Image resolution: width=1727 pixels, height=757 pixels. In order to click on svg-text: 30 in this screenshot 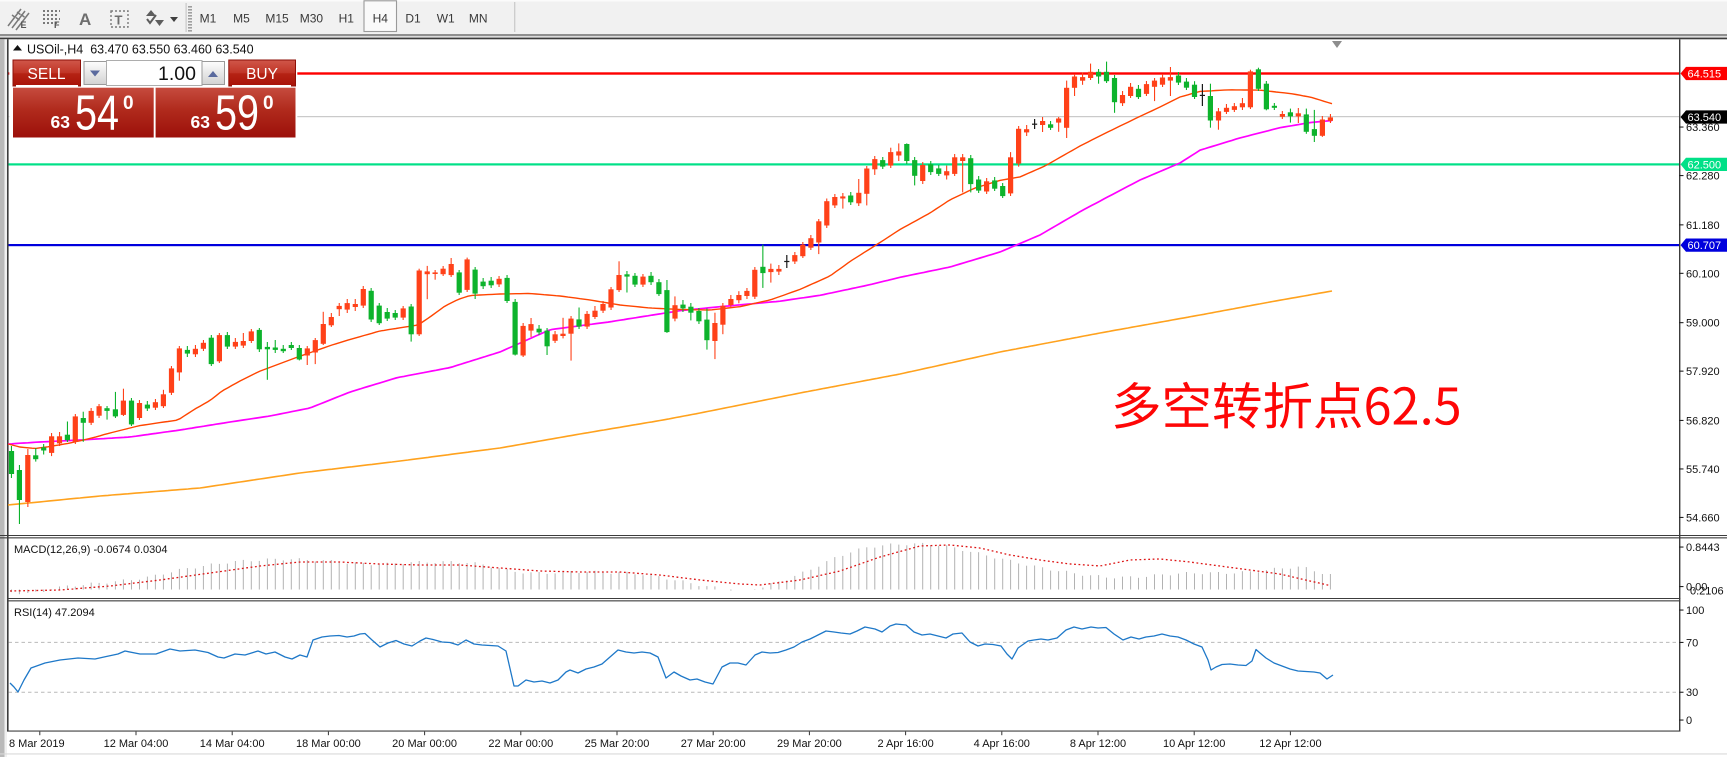, I will do `click(1692, 693)`.